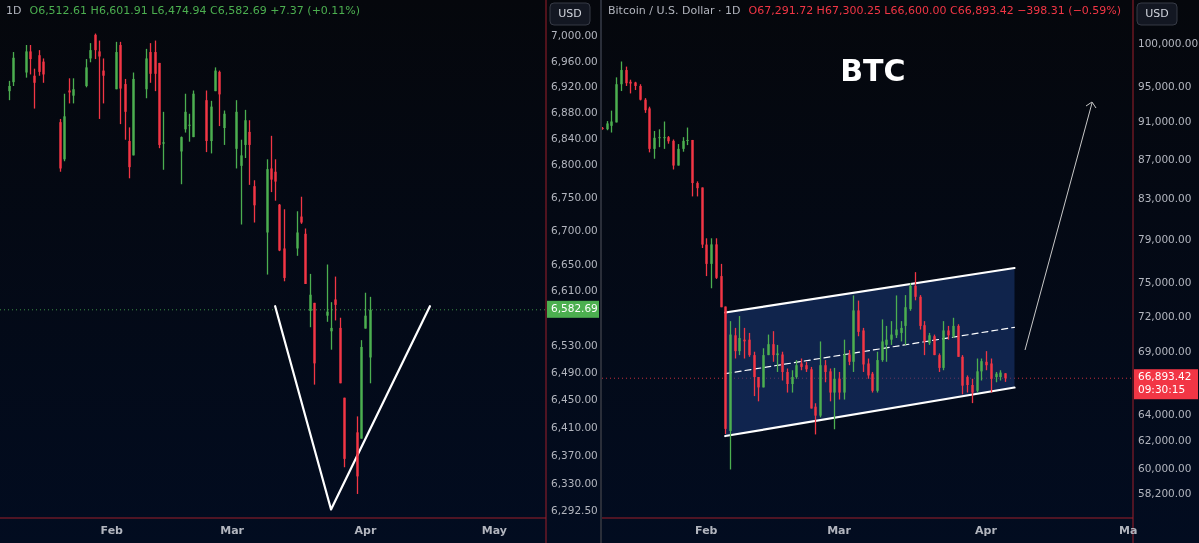 This screenshot has width=1199, height=543. Describe the element at coordinates (574, 455) in the screenshot. I see `y-tick-label: 6,370.00` at that location.